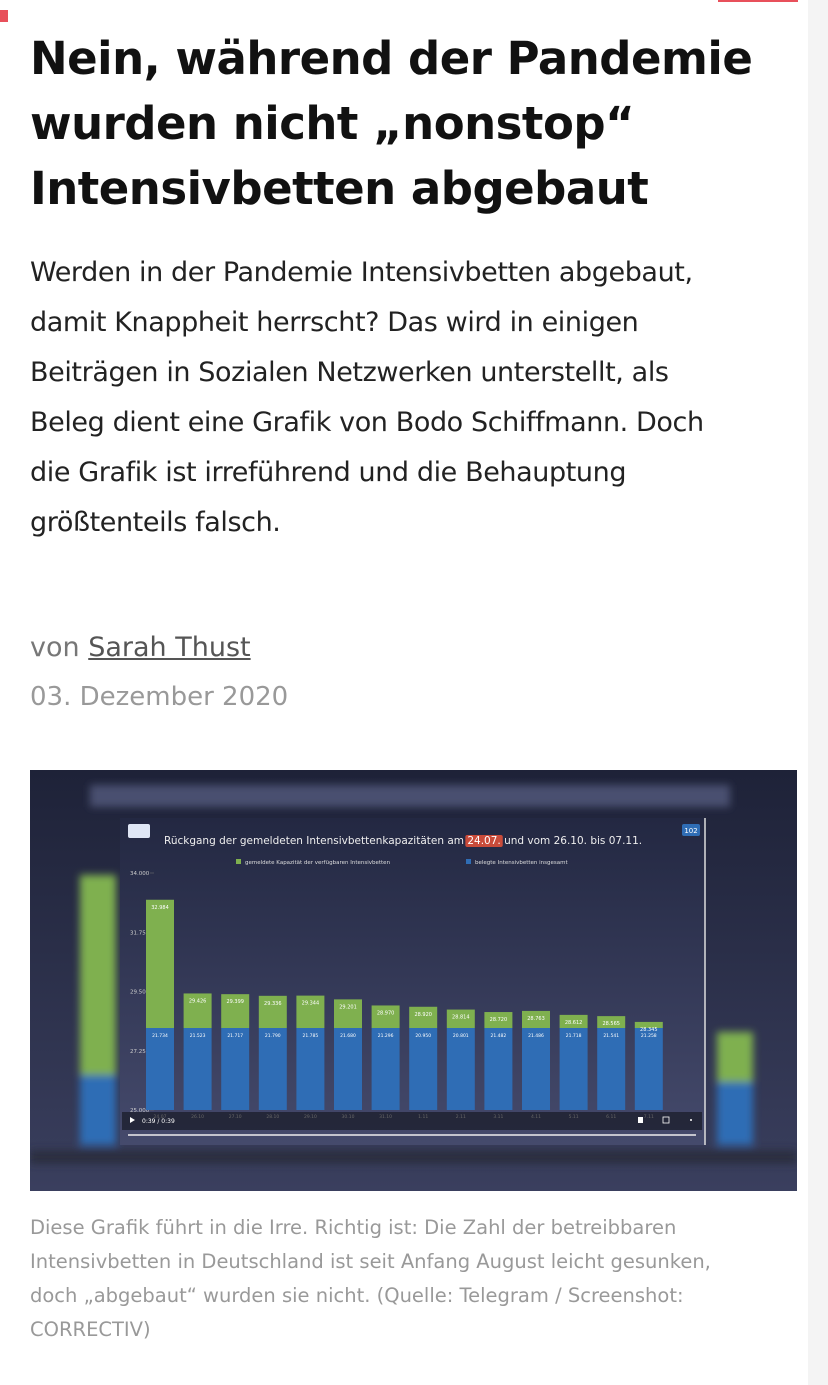 Image resolution: width=828 pixels, height=1385 pixels. What do you see at coordinates (140, 993) in the screenshot?
I see `y-tick-label: 29.500` at bounding box center [140, 993].